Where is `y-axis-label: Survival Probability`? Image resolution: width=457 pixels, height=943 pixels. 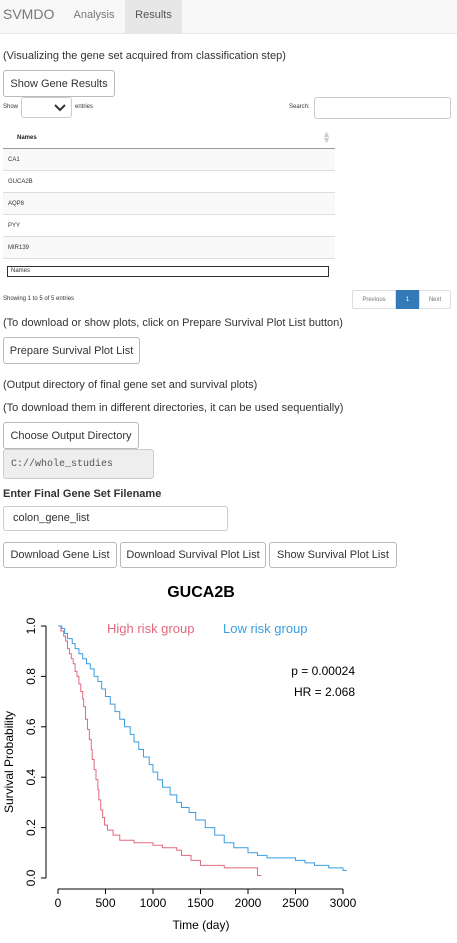
y-axis-label: Survival Probability is located at coordinates (9, 762).